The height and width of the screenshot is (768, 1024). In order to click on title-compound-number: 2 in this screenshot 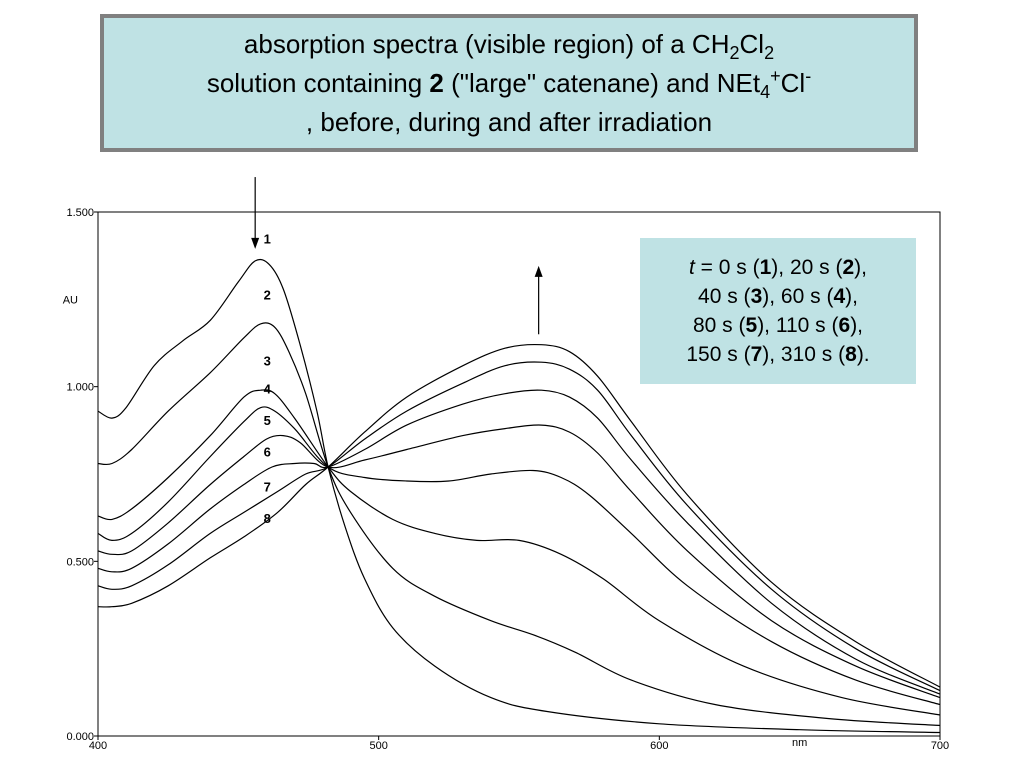, I will do `click(436, 82)`.